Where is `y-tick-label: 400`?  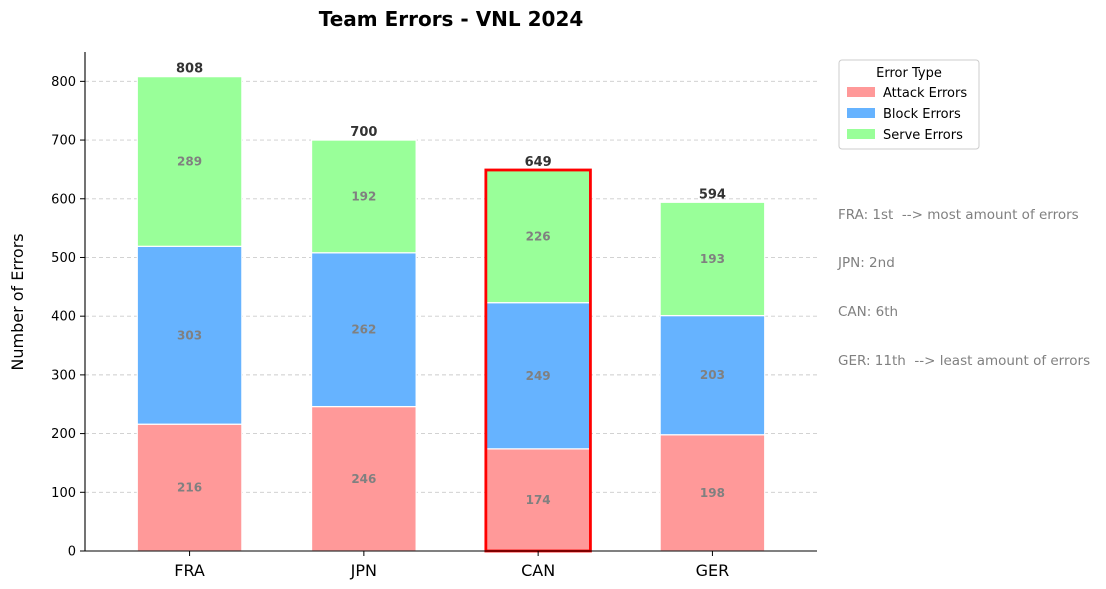
y-tick-label: 400 is located at coordinates (63, 317).